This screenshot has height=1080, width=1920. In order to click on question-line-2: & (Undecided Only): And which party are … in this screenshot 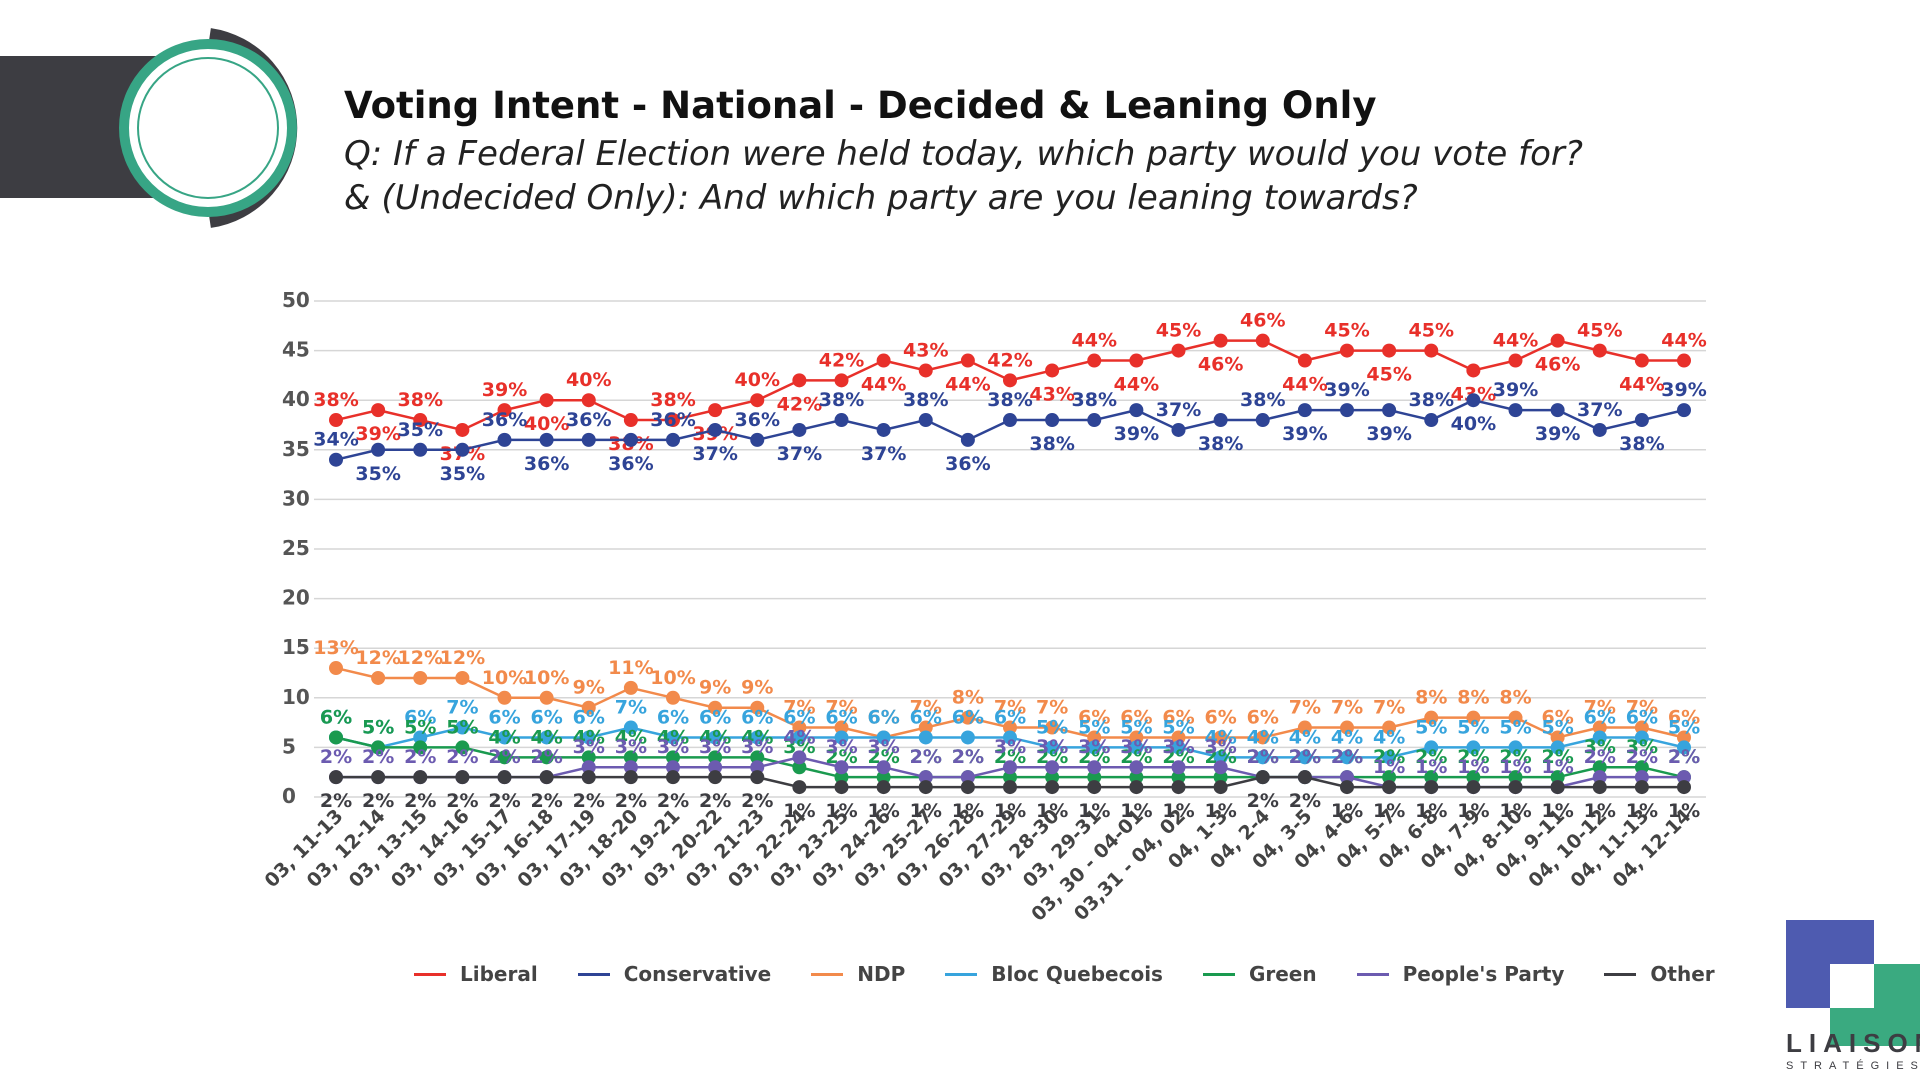, I will do `click(881, 198)`.